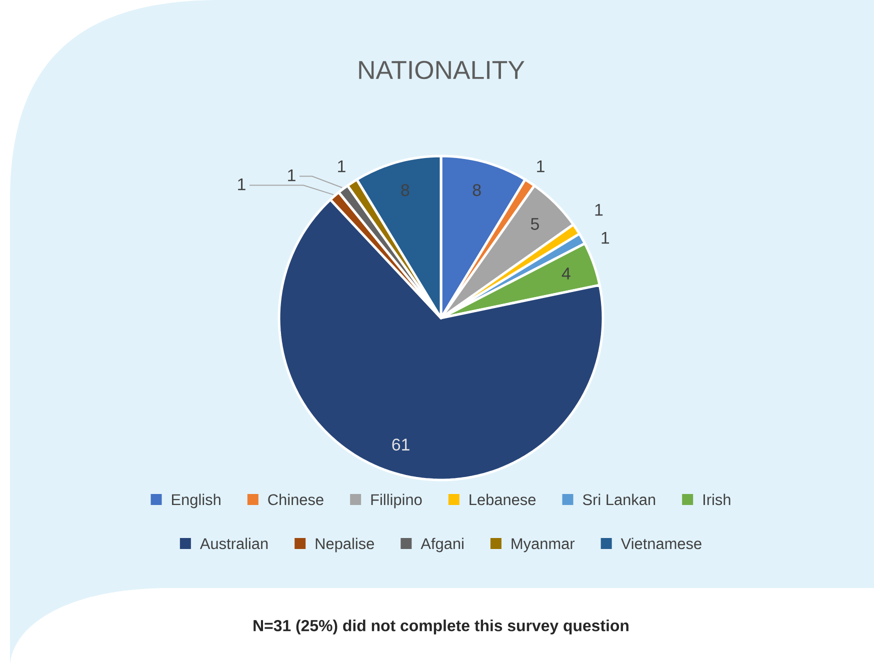 The width and height of the screenshot is (874, 667). I want to click on legend-label: Nepalise, so click(345, 545).